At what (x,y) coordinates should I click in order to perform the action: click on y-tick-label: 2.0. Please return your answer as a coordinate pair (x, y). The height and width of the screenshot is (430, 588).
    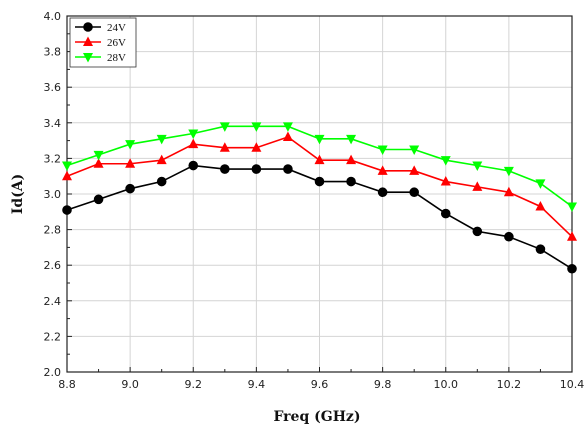
    Looking at the image, I should click on (53, 372).